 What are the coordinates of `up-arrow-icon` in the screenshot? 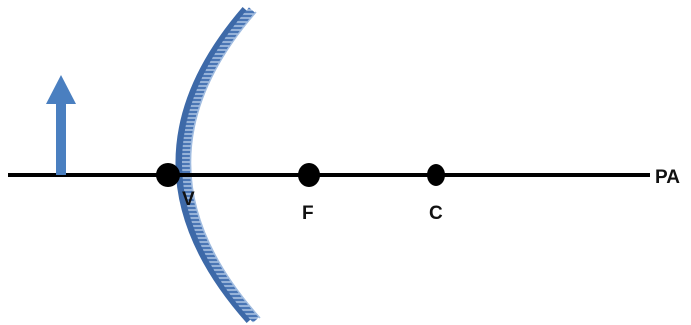 It's located at (61, 125).